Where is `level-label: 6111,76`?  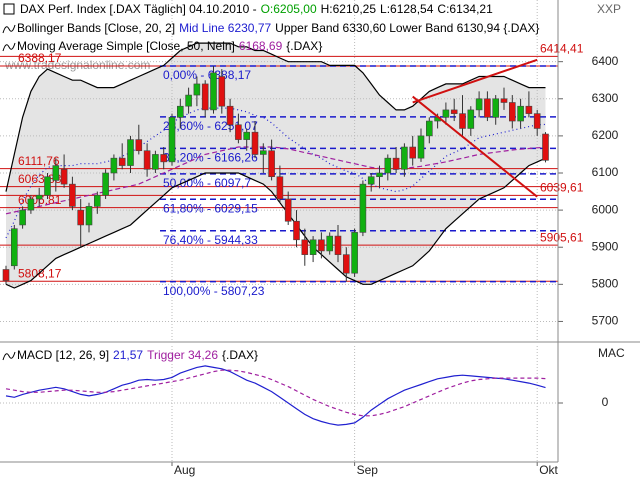 level-label: 6111,76 is located at coordinates (39, 161).